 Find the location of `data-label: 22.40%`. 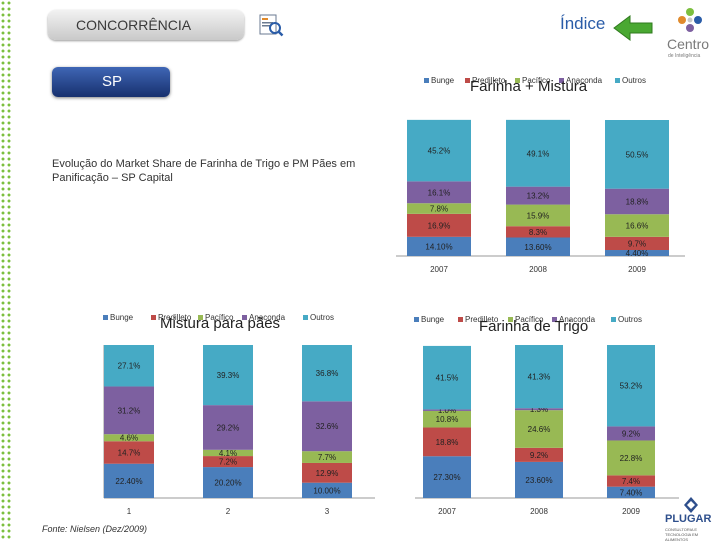

data-label: 22.40% is located at coordinates (128, 481).